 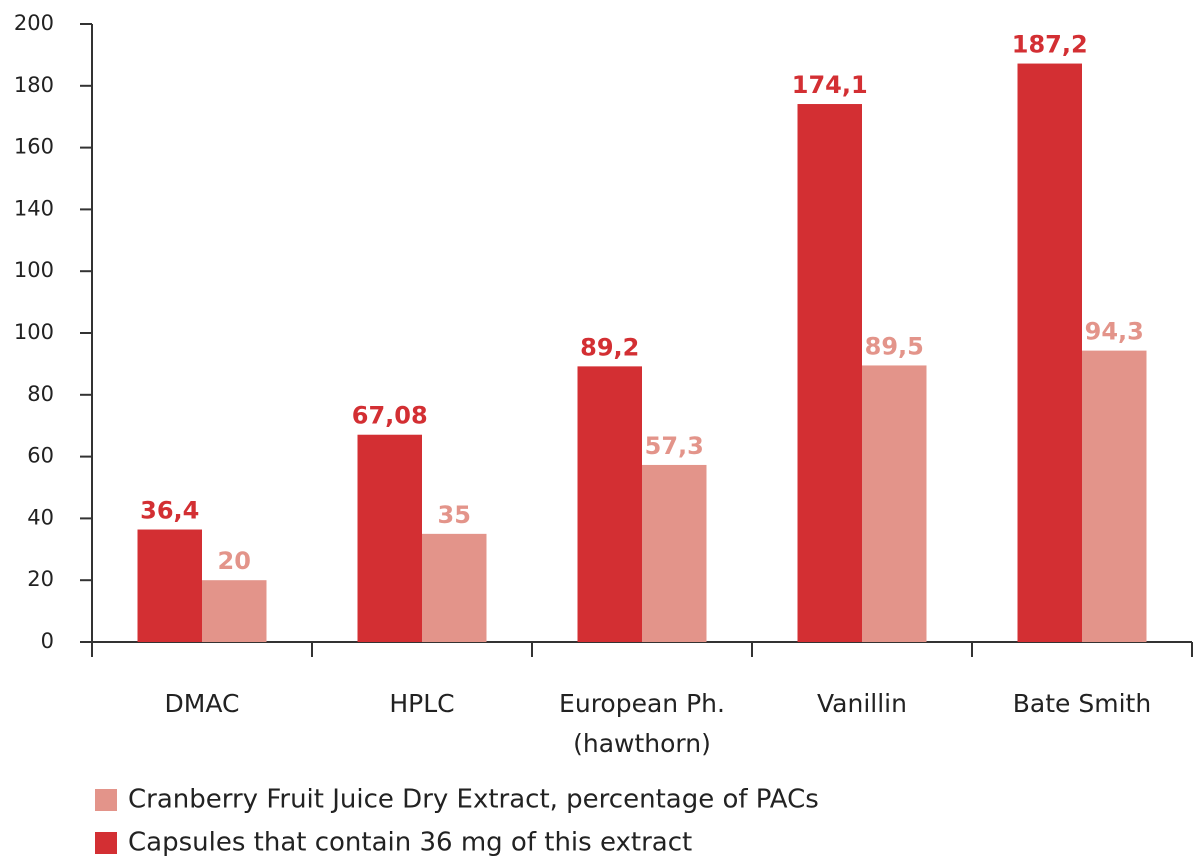 What do you see at coordinates (1082, 703) in the screenshot?
I see `x-tick-label: Bate Smith` at bounding box center [1082, 703].